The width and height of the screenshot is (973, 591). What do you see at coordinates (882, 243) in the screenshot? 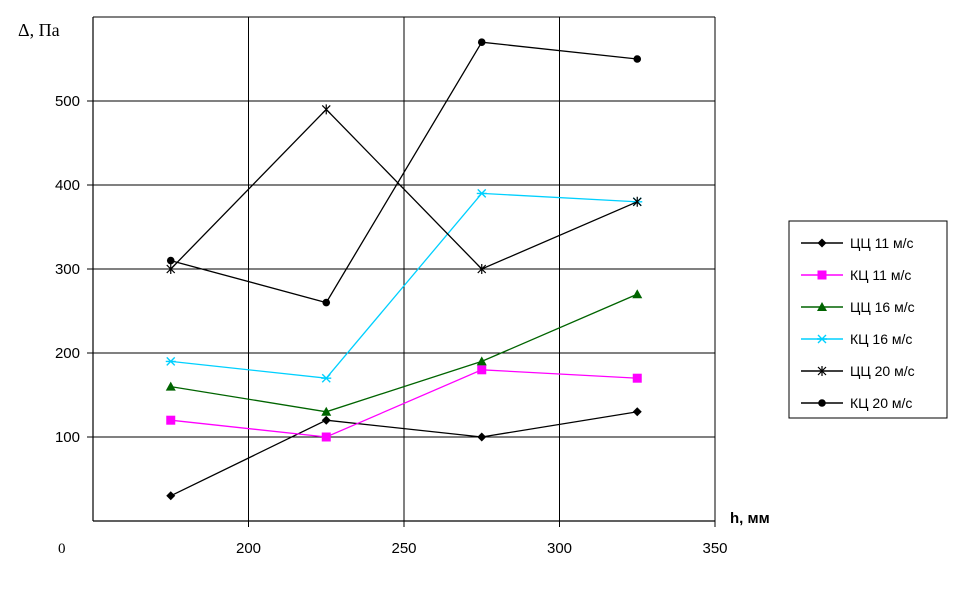
I see `legend-label: ЦЦ 11 м/с` at bounding box center [882, 243].